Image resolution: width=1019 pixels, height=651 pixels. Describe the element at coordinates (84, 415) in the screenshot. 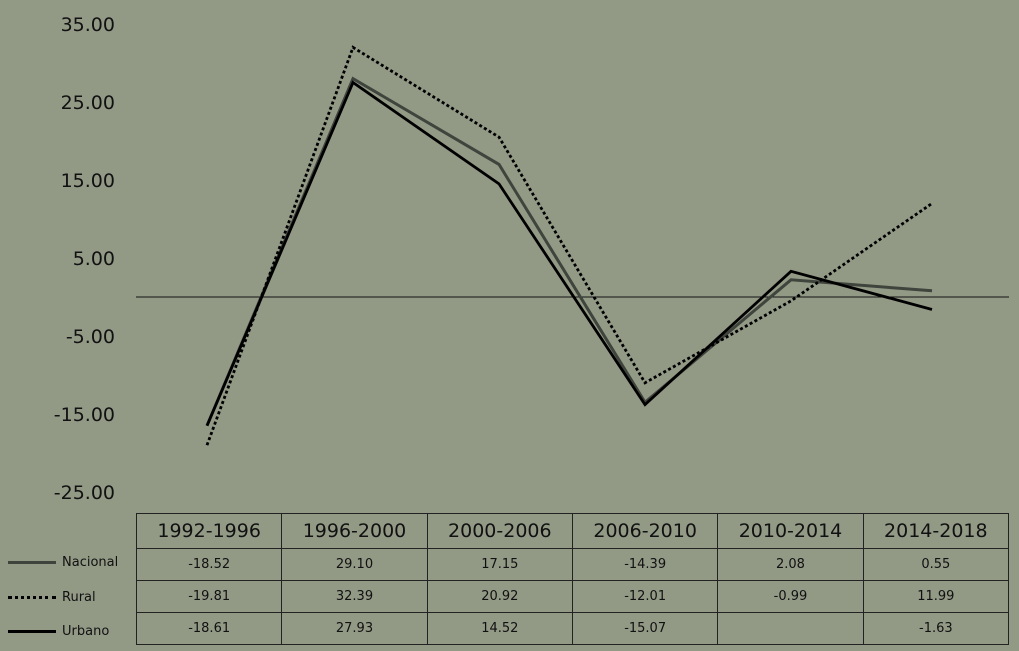

I see `y-tick-label: -15.00` at that location.